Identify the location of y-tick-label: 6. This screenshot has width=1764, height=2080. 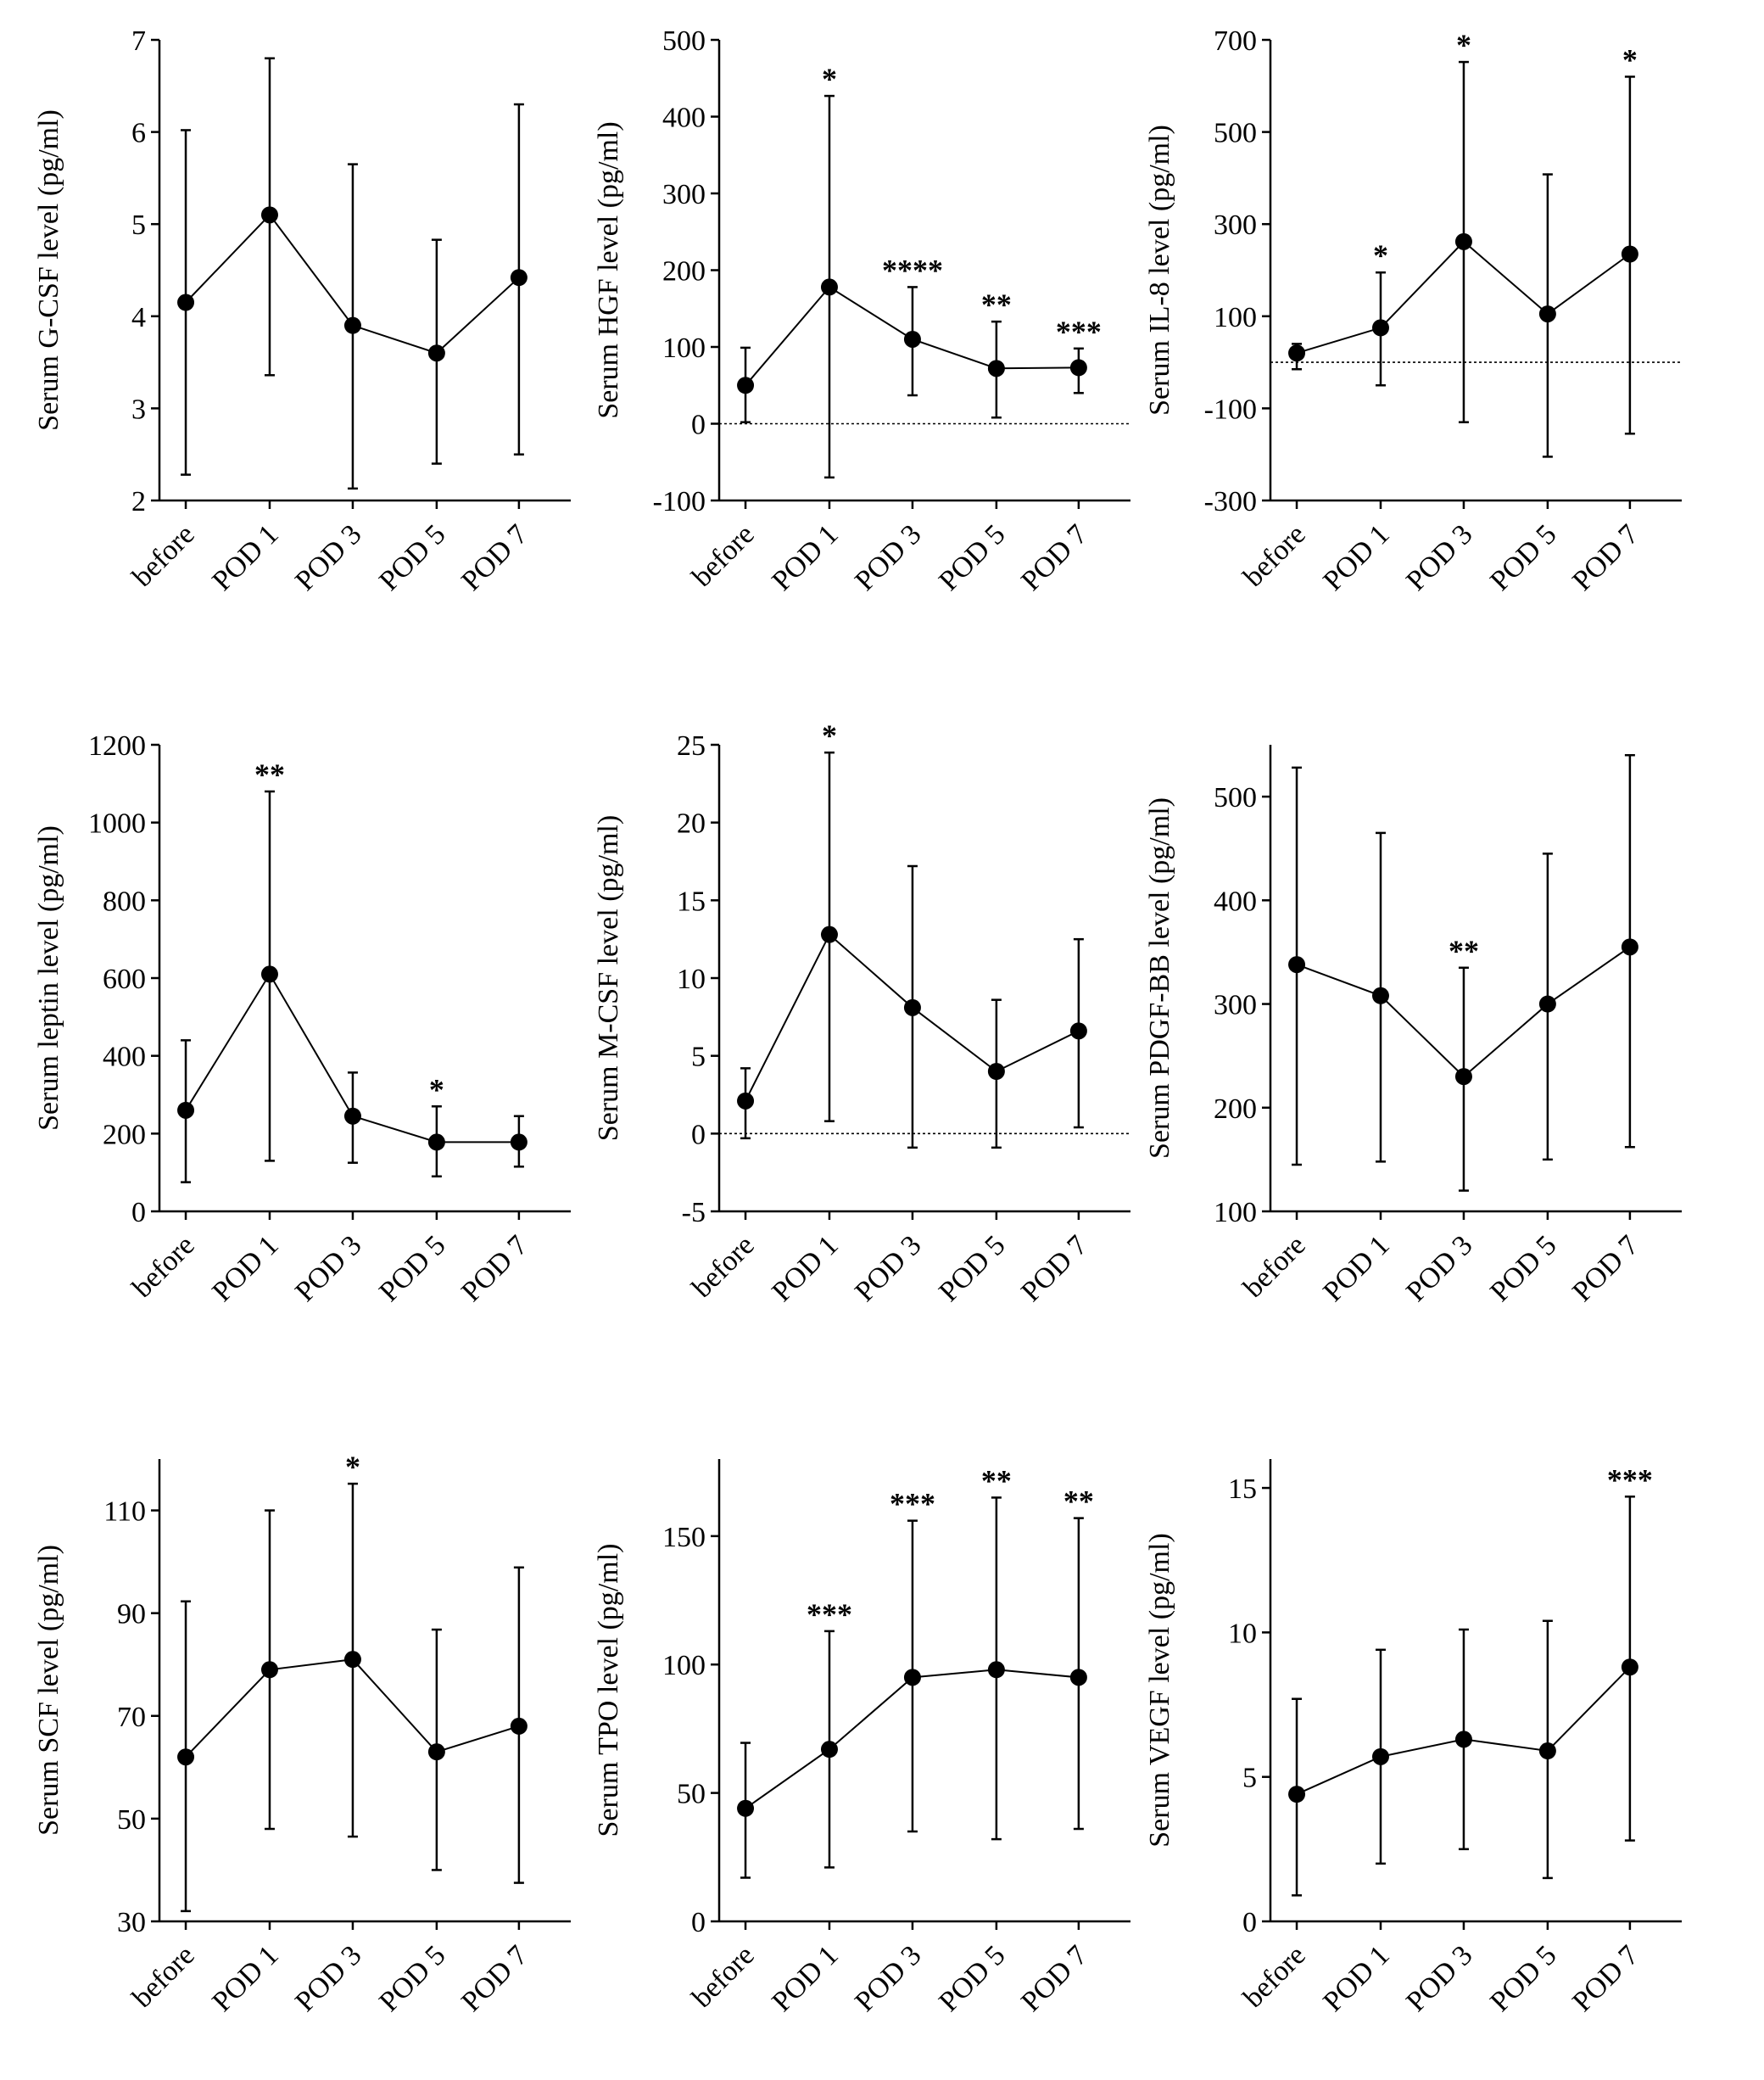
(138, 133).